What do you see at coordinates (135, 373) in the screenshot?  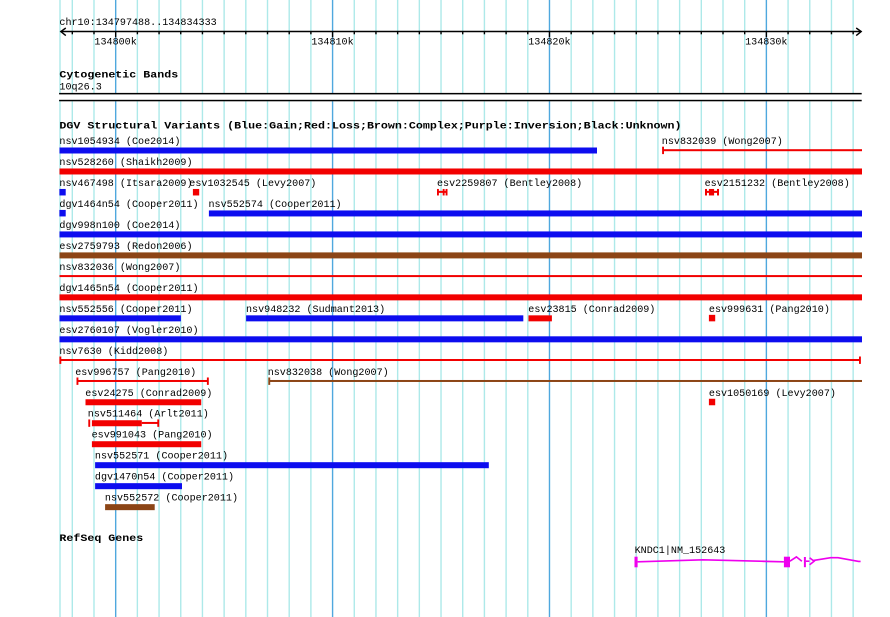 I see `svg-text: esv996757 (Pang2010)` at bounding box center [135, 373].